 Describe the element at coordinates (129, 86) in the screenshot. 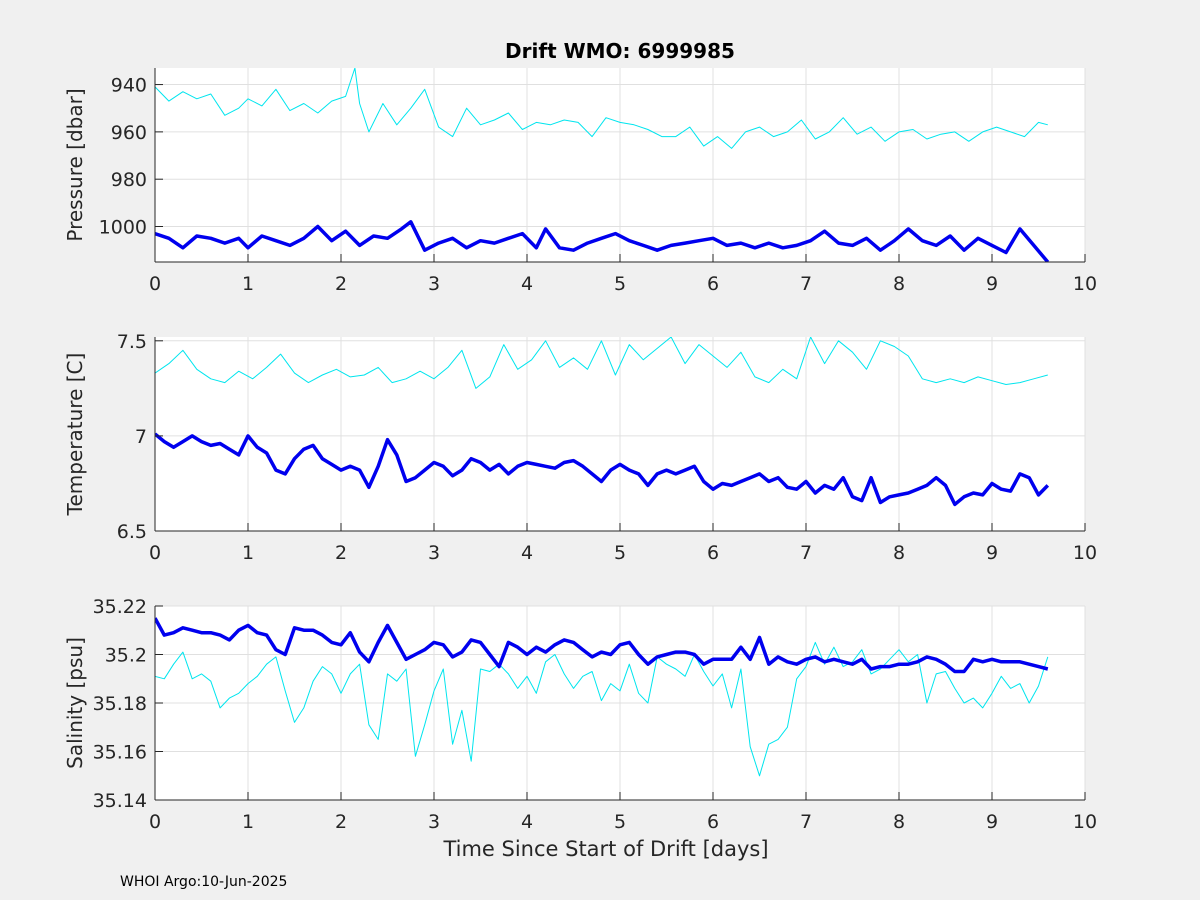

I see `y-tick-label: 940` at that location.